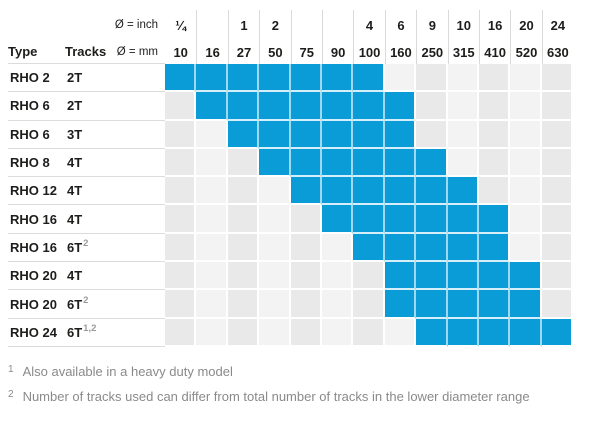 Image resolution: width=606 pixels, height=428 pixels. I want to click on inch-header-cell: 9, so click(432, 25).